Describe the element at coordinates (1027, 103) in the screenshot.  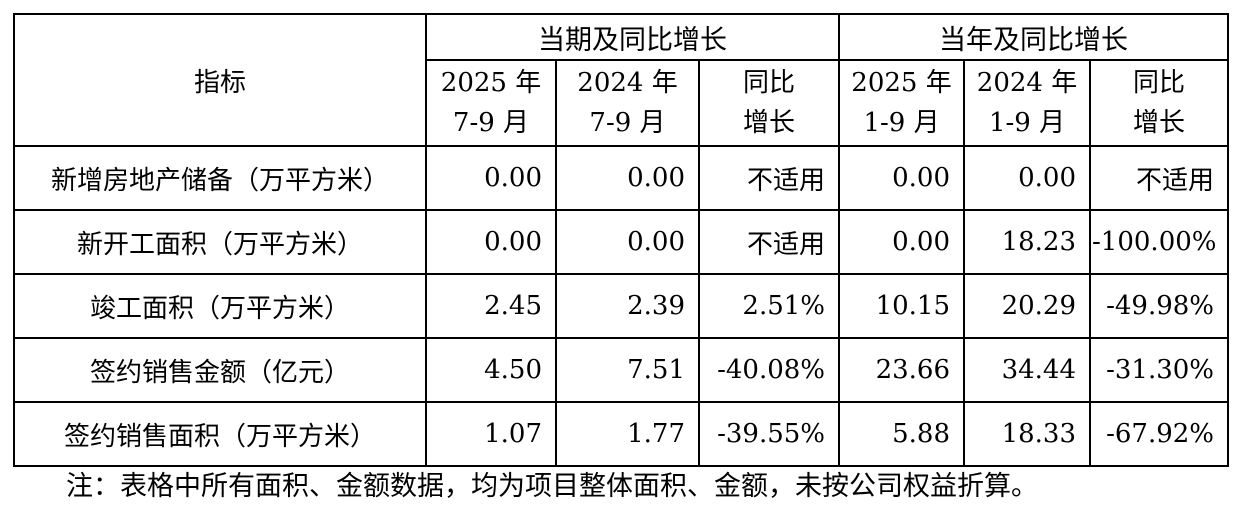
I see `subheader-2024-jan-sep: 2024 年 1-9 月` at that location.